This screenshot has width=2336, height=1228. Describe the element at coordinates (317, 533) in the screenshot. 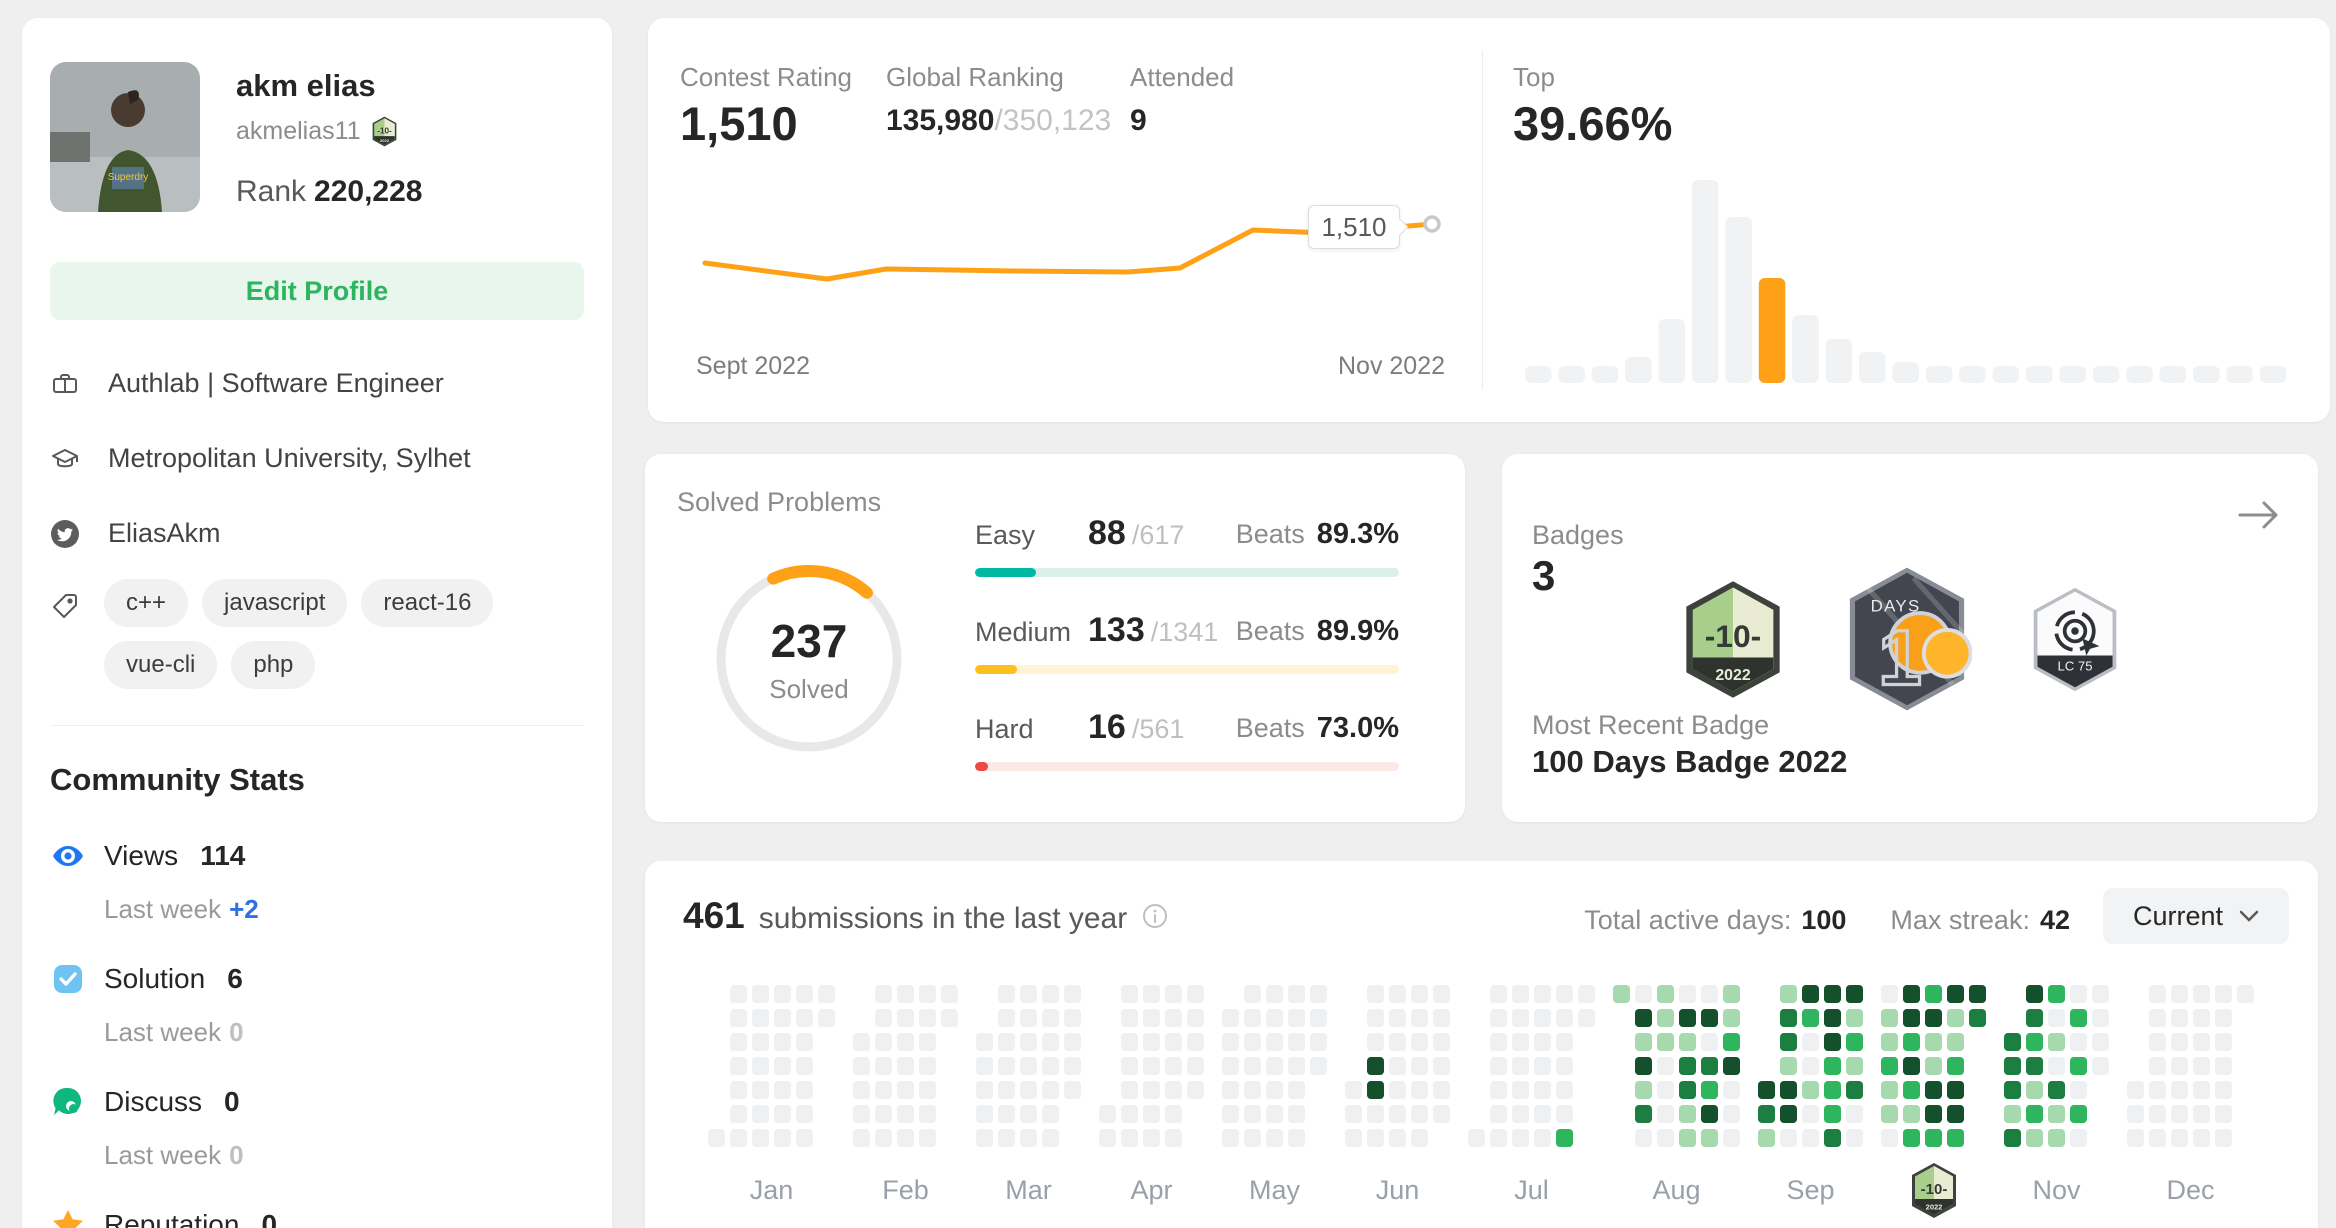

I see `twitter-row: EliasAkm` at that location.